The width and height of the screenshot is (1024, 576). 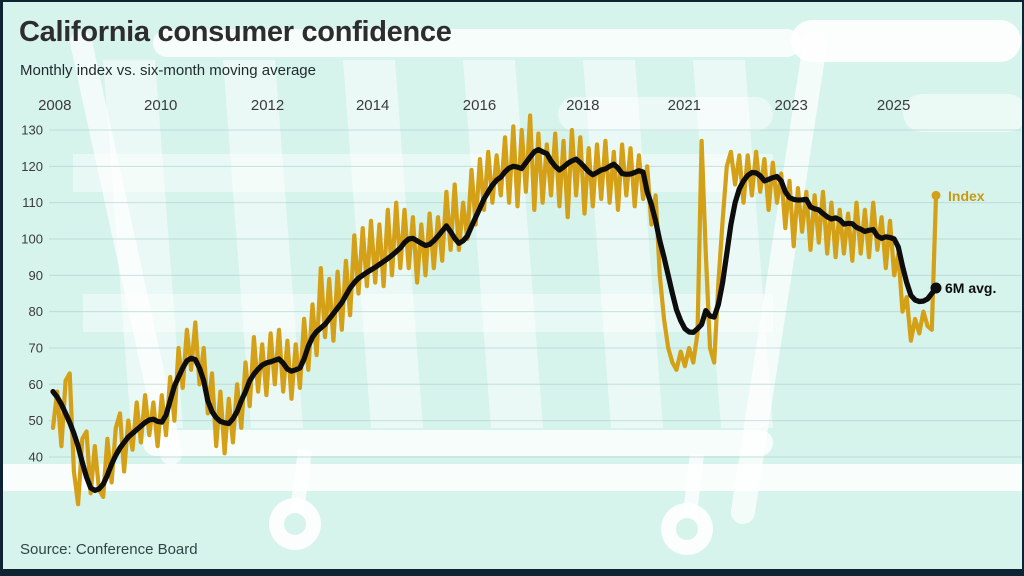 I want to click on source-note: Source: Conference Board, so click(x=109, y=549).